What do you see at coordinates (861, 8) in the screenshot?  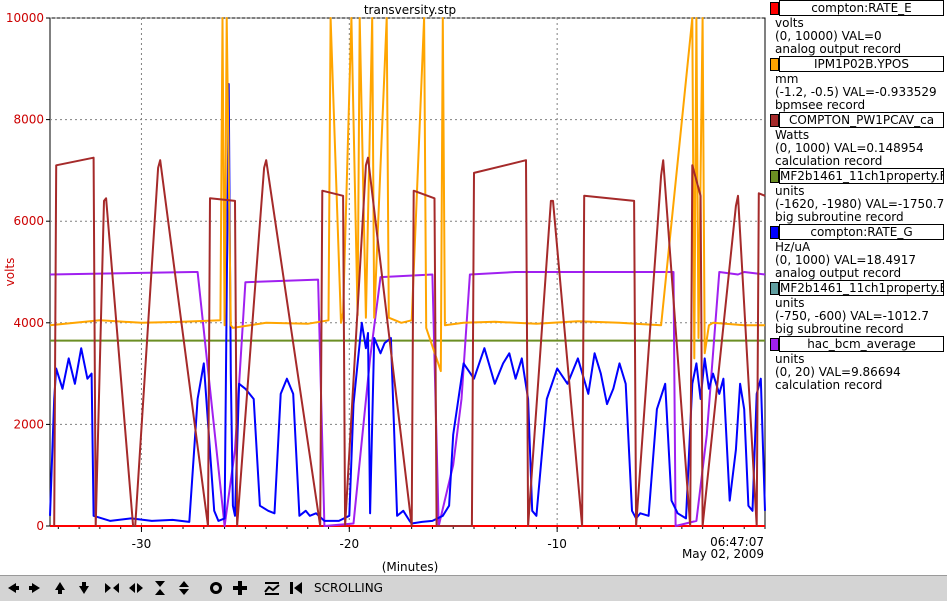 I see `legend-name: compton:RATE_E` at bounding box center [861, 8].